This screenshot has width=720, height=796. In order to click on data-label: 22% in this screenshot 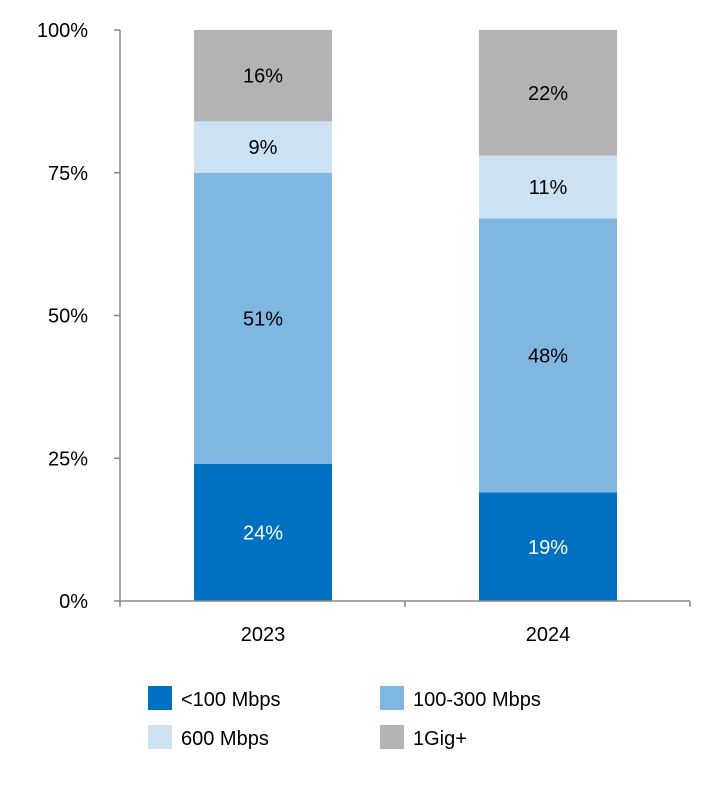, I will do `click(548, 94)`.